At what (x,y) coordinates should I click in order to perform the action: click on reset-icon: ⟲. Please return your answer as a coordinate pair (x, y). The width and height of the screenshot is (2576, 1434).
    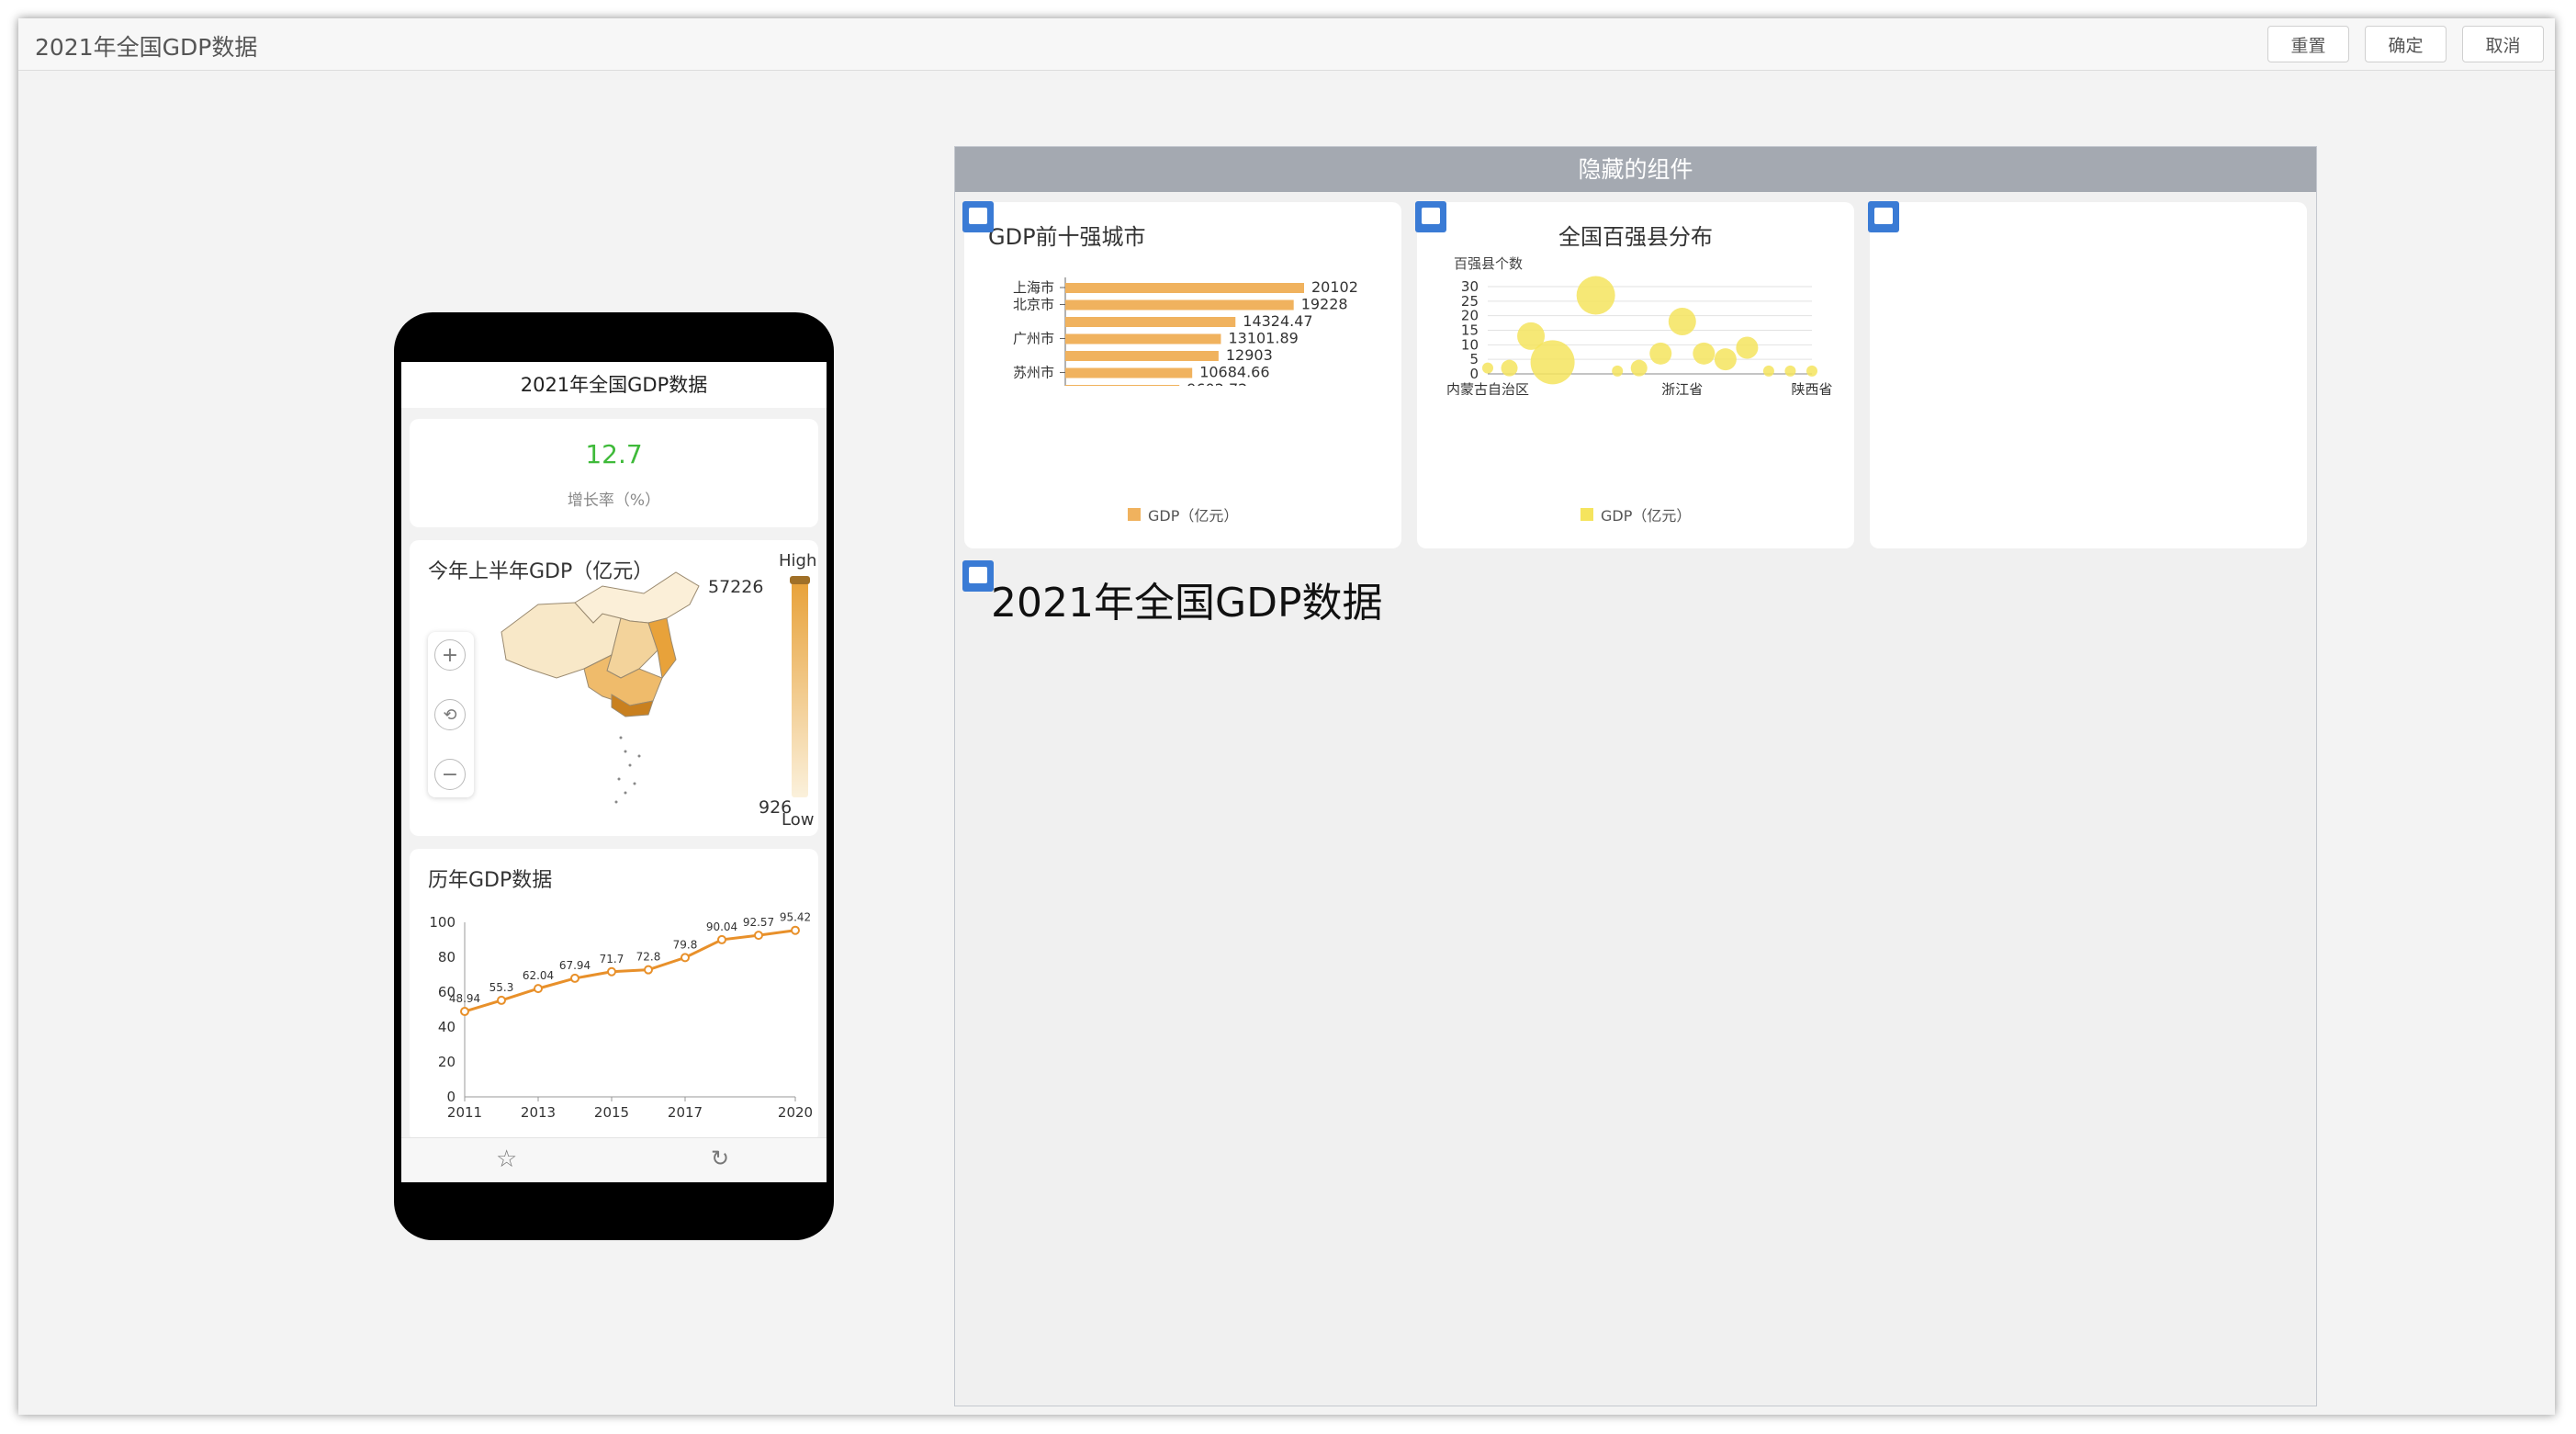
    Looking at the image, I should click on (450, 714).